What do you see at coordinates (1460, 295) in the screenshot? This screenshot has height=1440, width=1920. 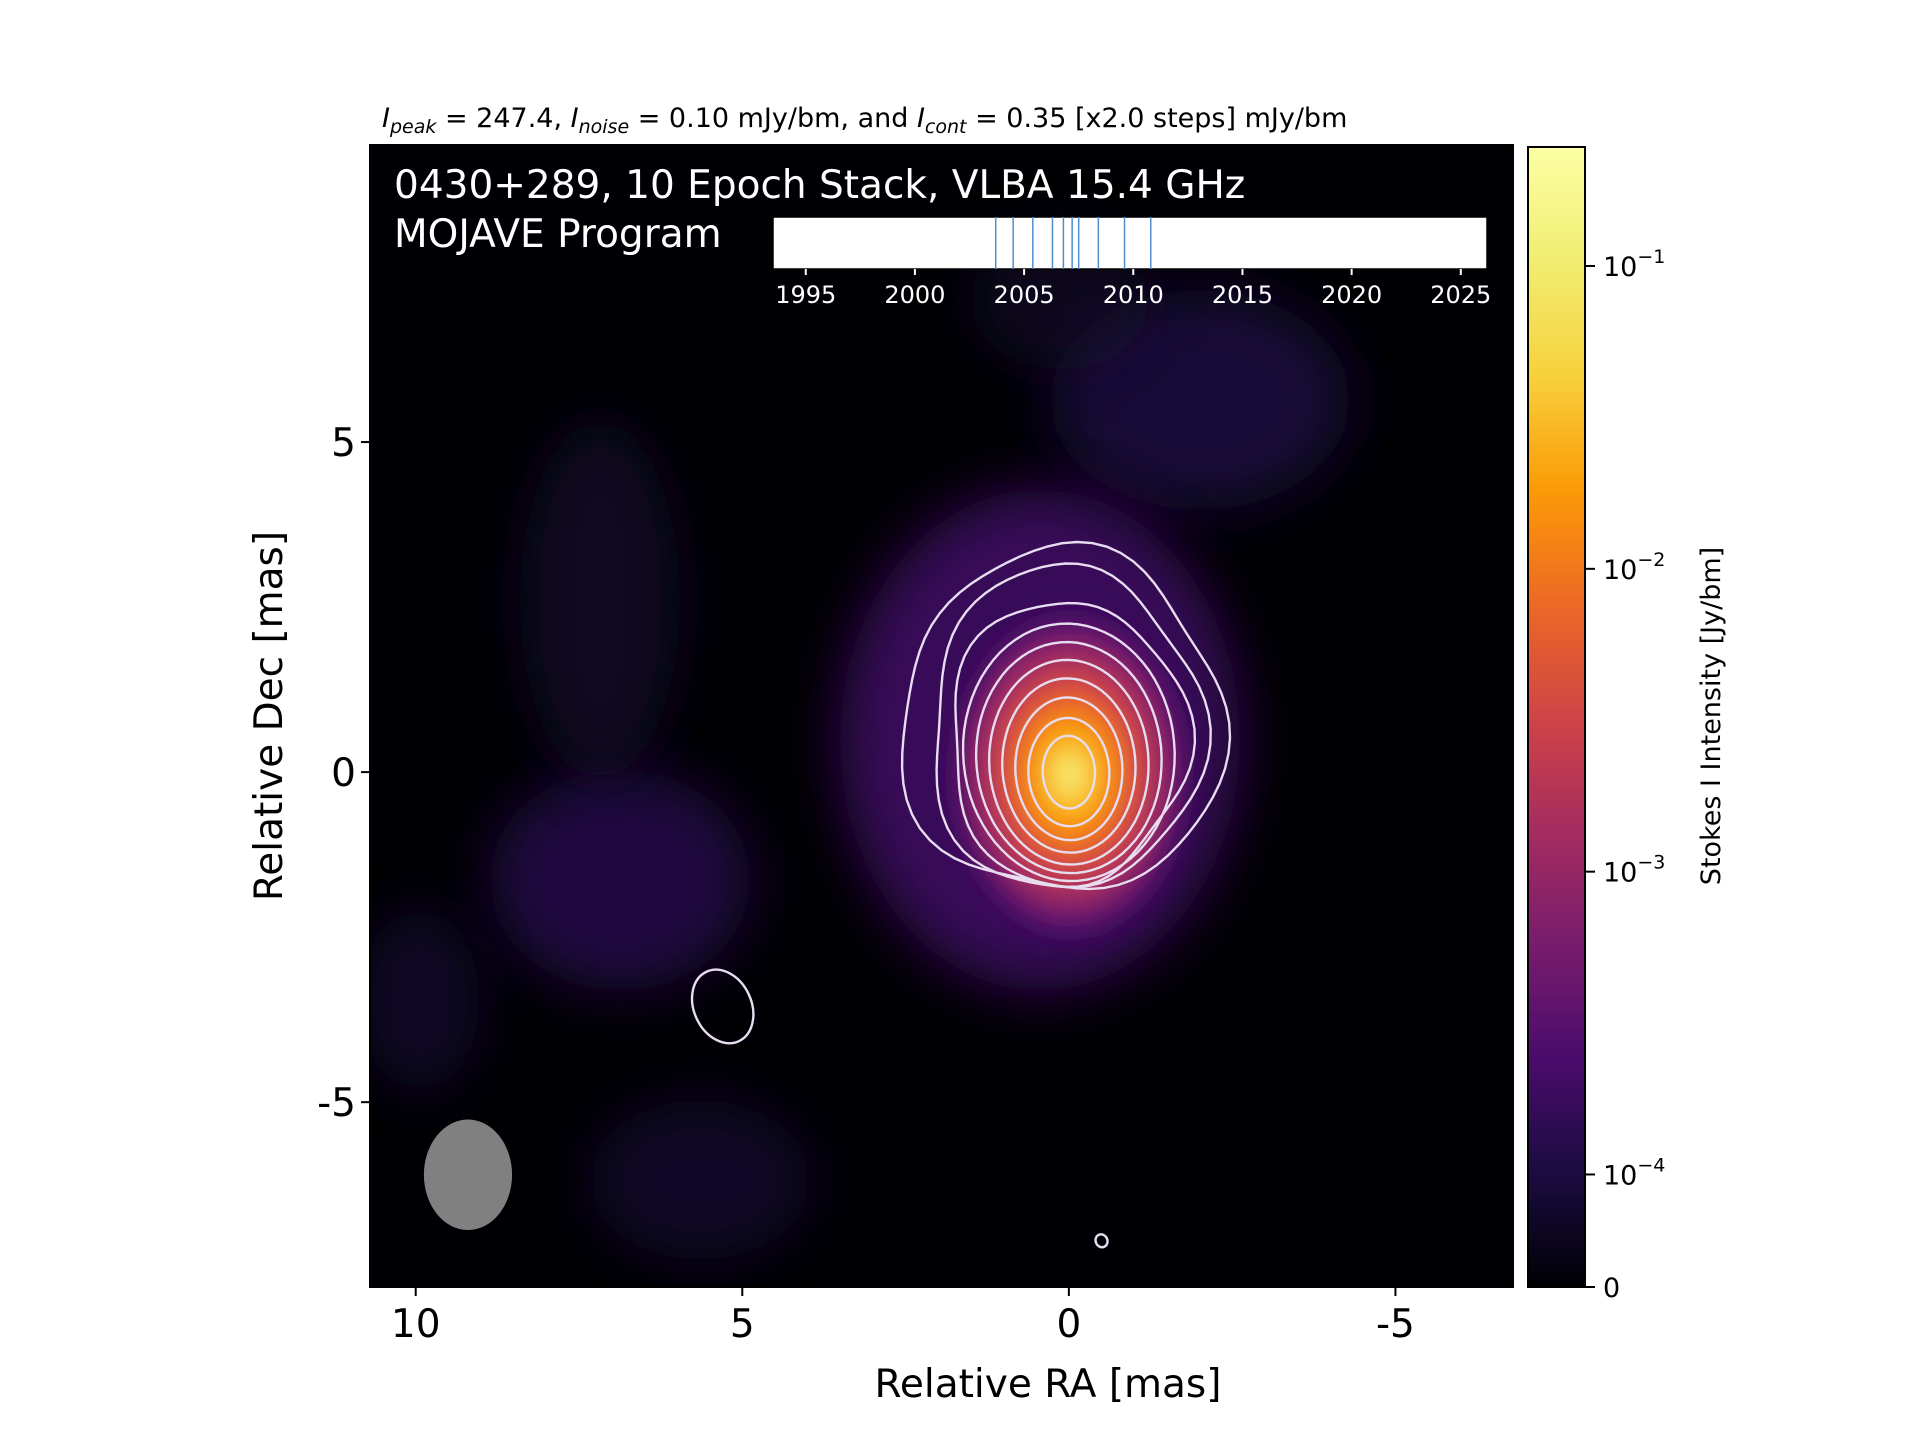 I see `timeline-tick-label: 2025` at bounding box center [1460, 295].